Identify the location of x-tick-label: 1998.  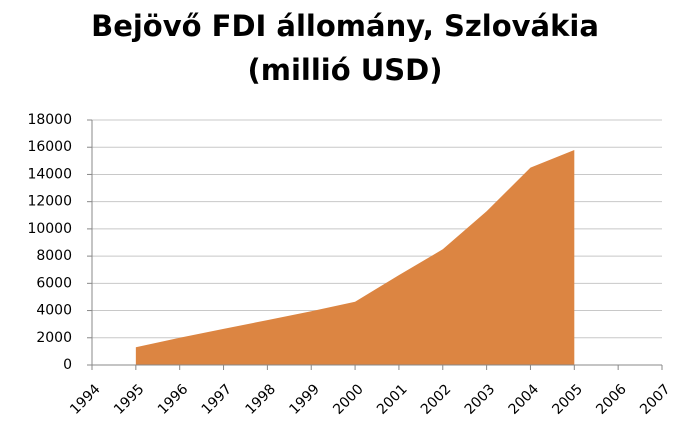
(261, 399).